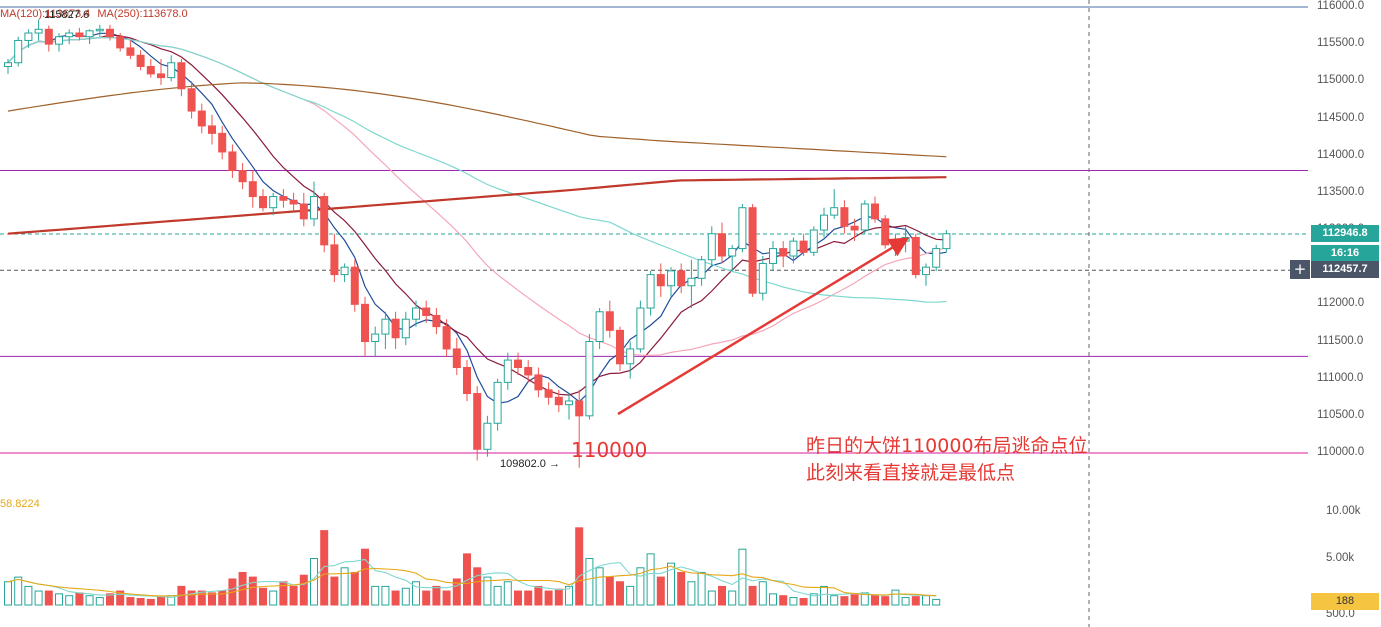 The image size is (1381, 627). I want to click on price-axis-label: 110500.0, so click(1341, 414).